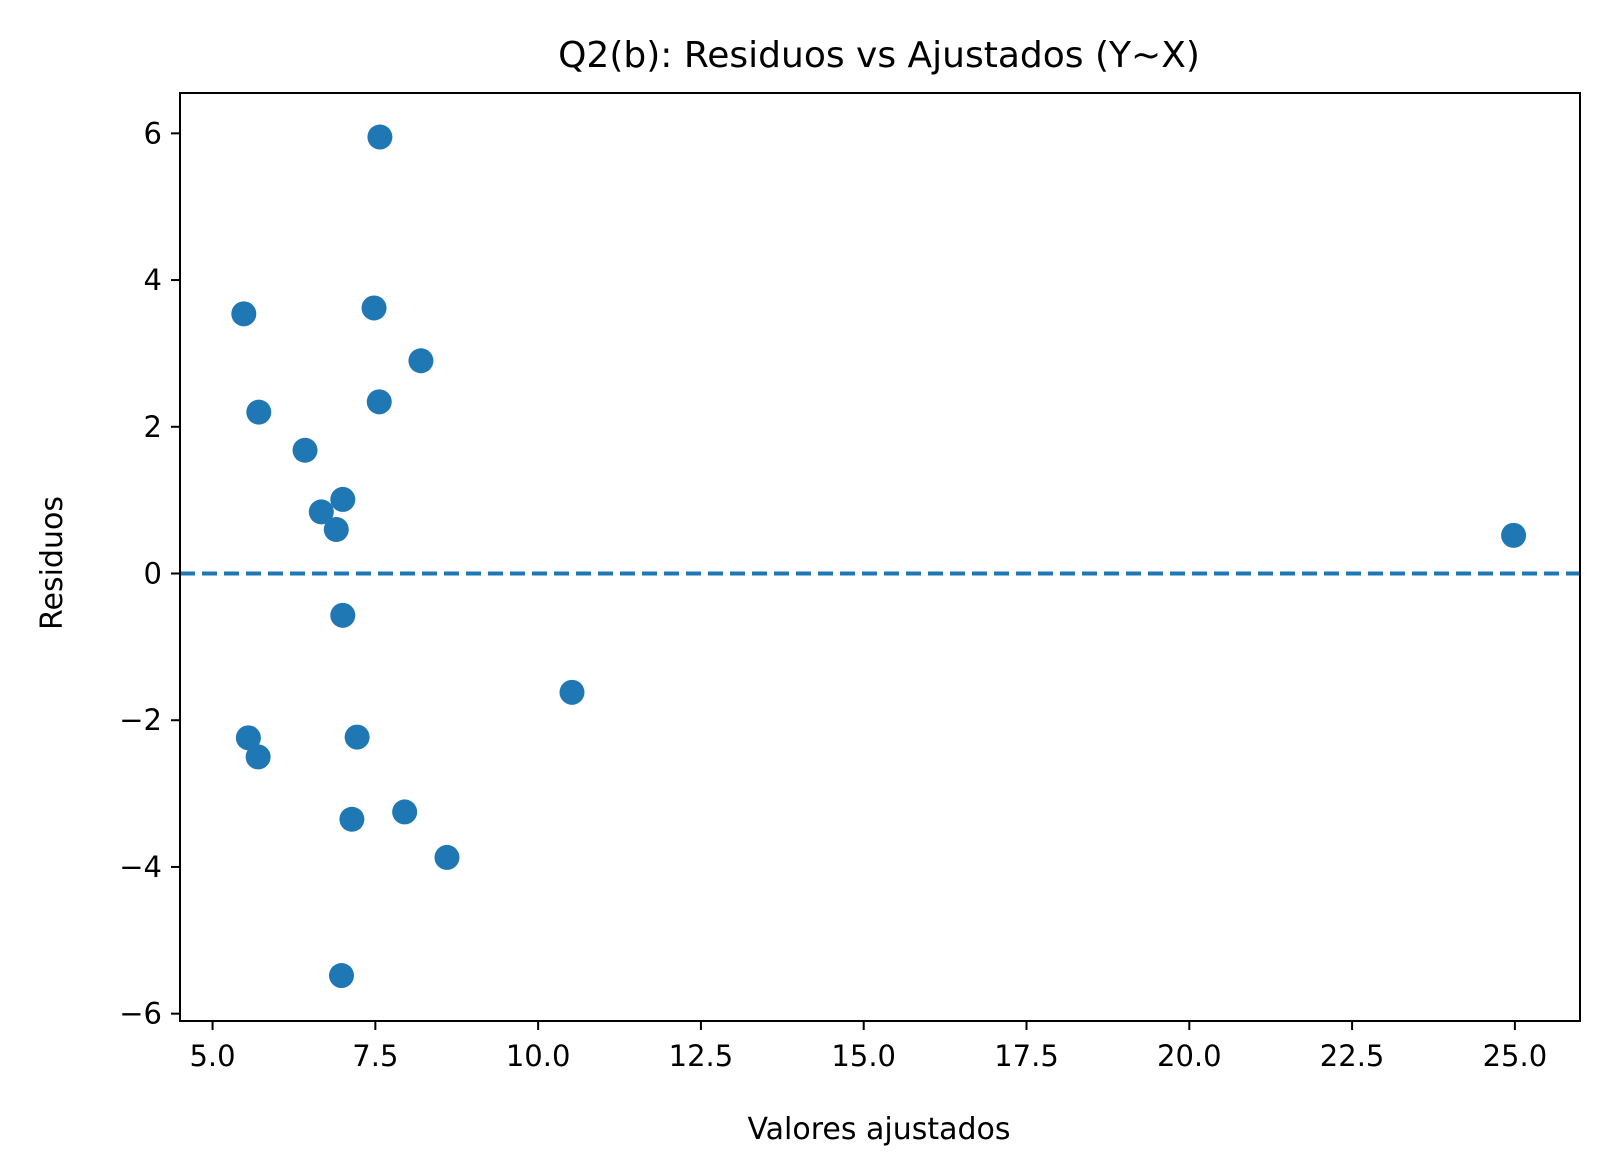 Image resolution: width=1604 pixels, height=1176 pixels. What do you see at coordinates (878, 1129) in the screenshot?
I see `x-axis-label: Valores ajustados` at bounding box center [878, 1129].